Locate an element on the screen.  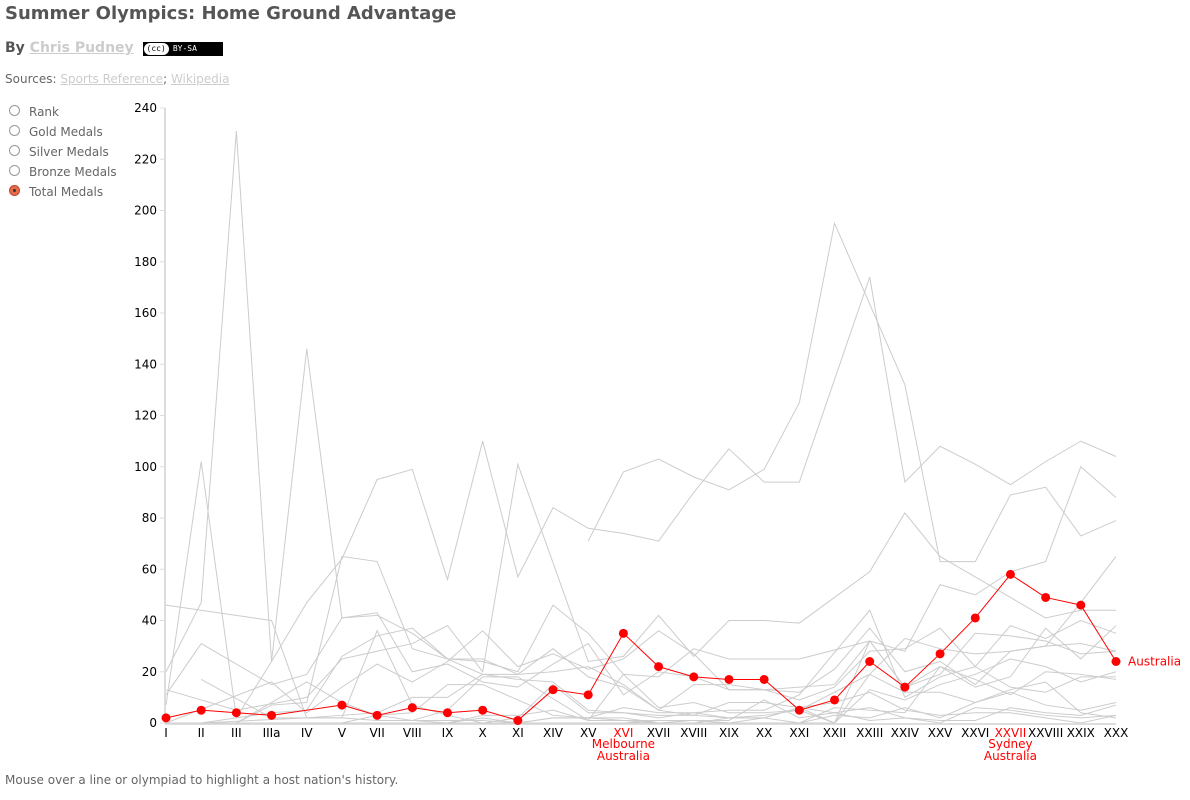
series-line-netherlands is located at coordinates (659, 691).